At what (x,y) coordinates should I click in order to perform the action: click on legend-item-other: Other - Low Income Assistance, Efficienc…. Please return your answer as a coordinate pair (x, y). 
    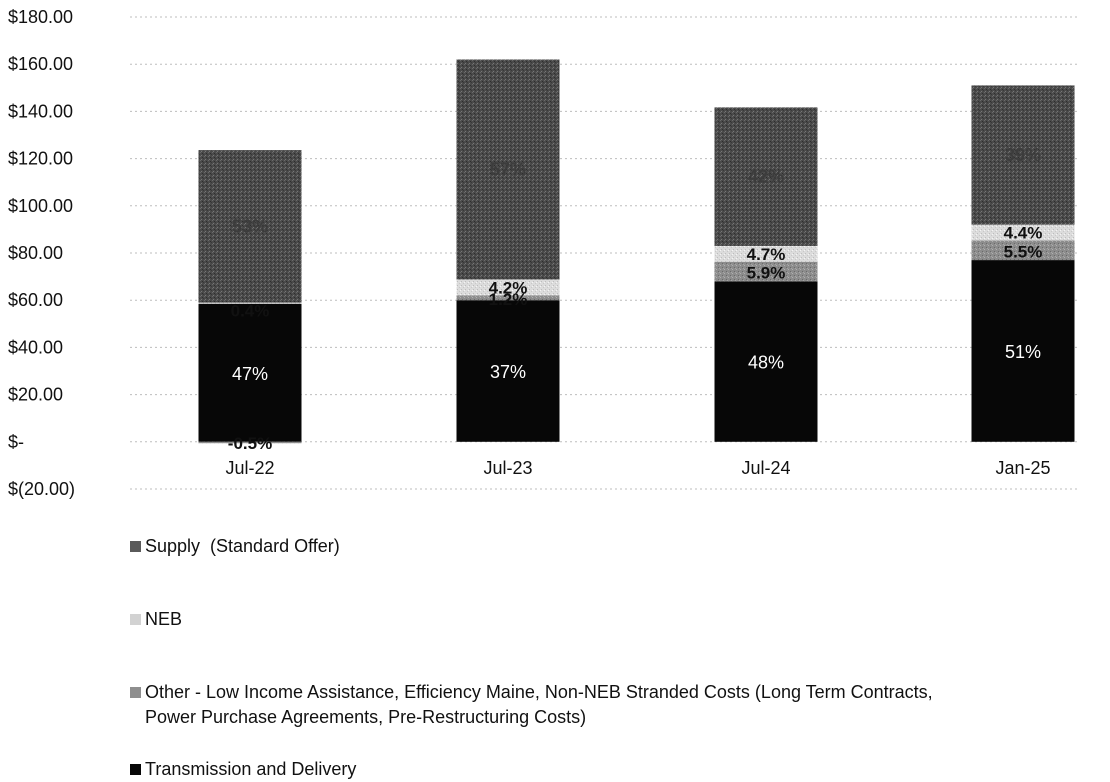
    Looking at the image, I should click on (531, 705).